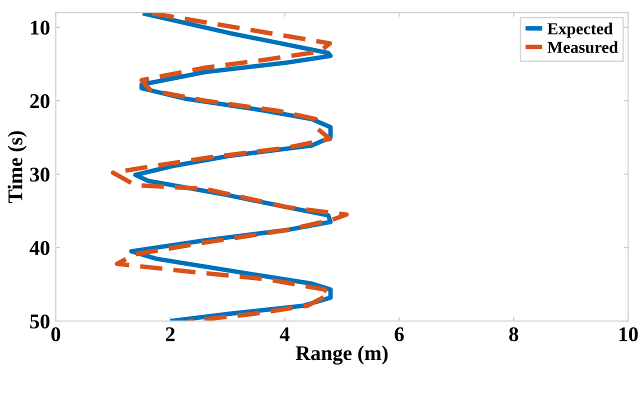 The width and height of the screenshot is (641, 393). What do you see at coordinates (17, 167) in the screenshot?
I see `y-axis-title: Time (s)` at bounding box center [17, 167].